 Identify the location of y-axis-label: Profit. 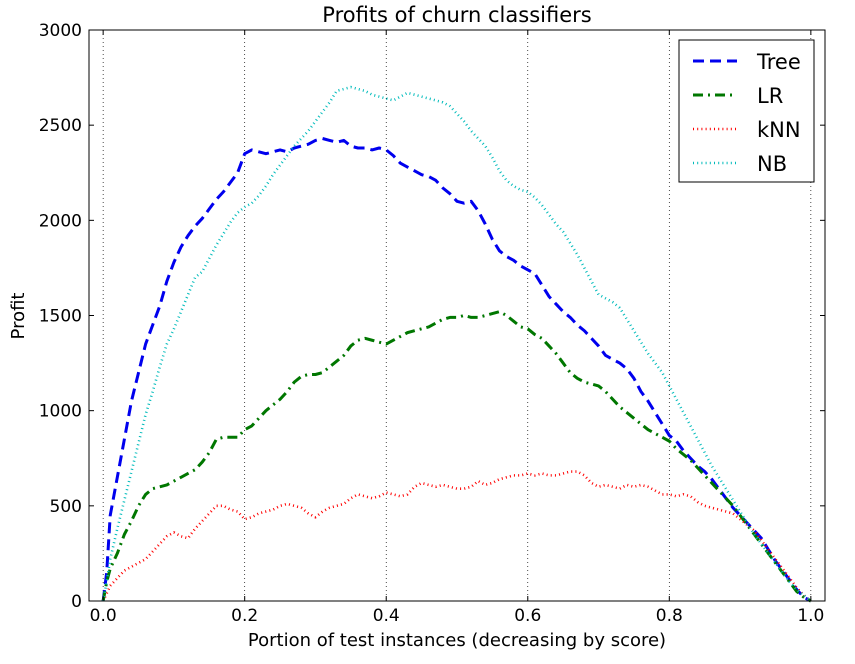
(18, 316).